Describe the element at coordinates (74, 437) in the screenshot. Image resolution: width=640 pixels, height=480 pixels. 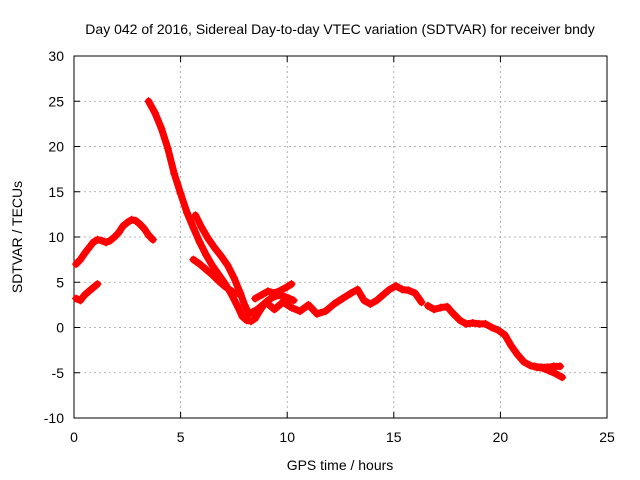
I see `x-tick-label: 0` at that location.